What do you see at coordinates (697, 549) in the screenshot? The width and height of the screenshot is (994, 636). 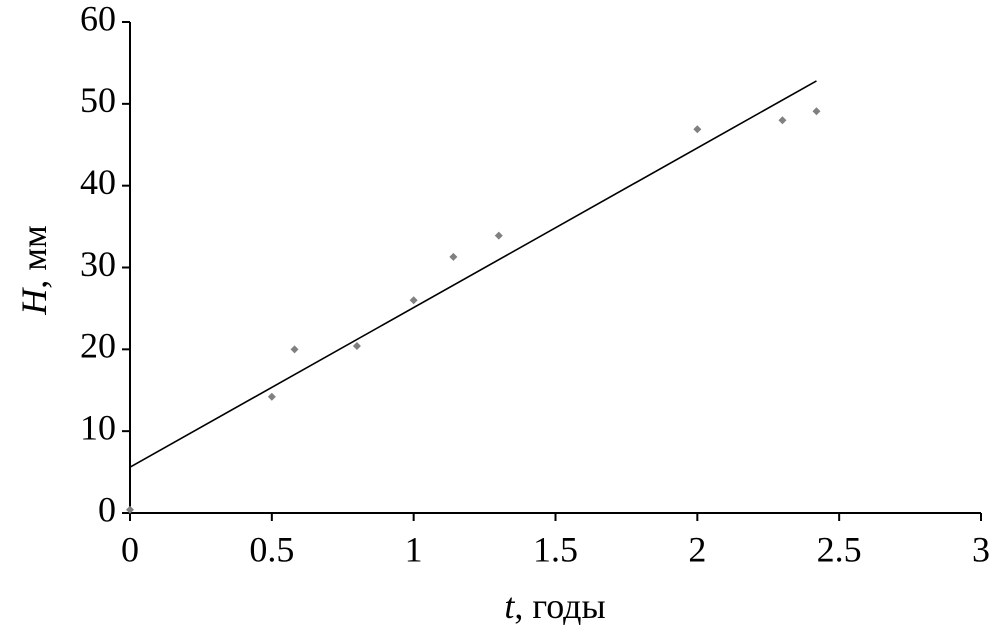 I see `x-tick-label: 2` at bounding box center [697, 549].